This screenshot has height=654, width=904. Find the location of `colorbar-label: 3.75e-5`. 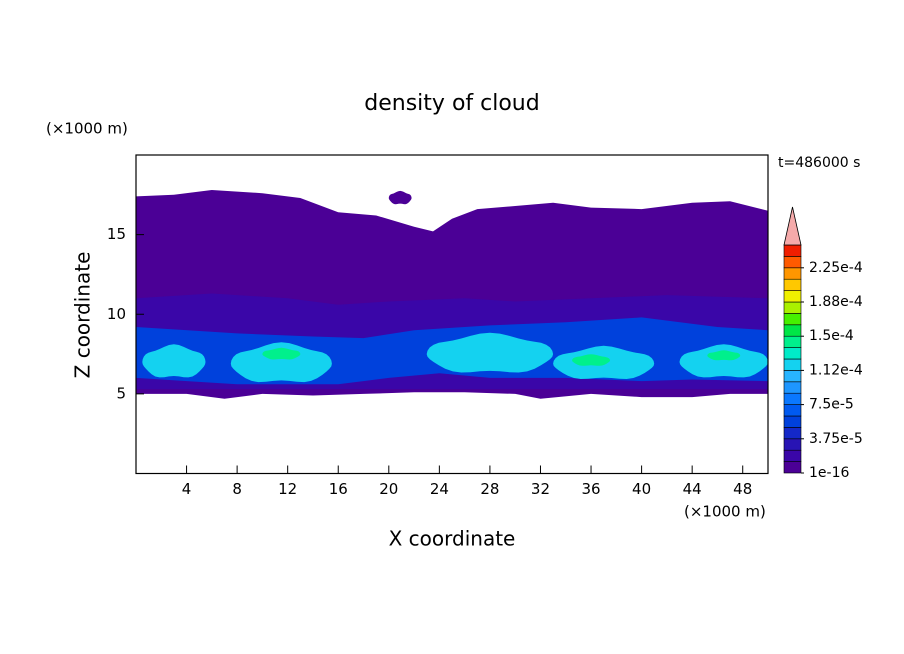

colorbar-label: 3.75e-5 is located at coordinates (836, 439).